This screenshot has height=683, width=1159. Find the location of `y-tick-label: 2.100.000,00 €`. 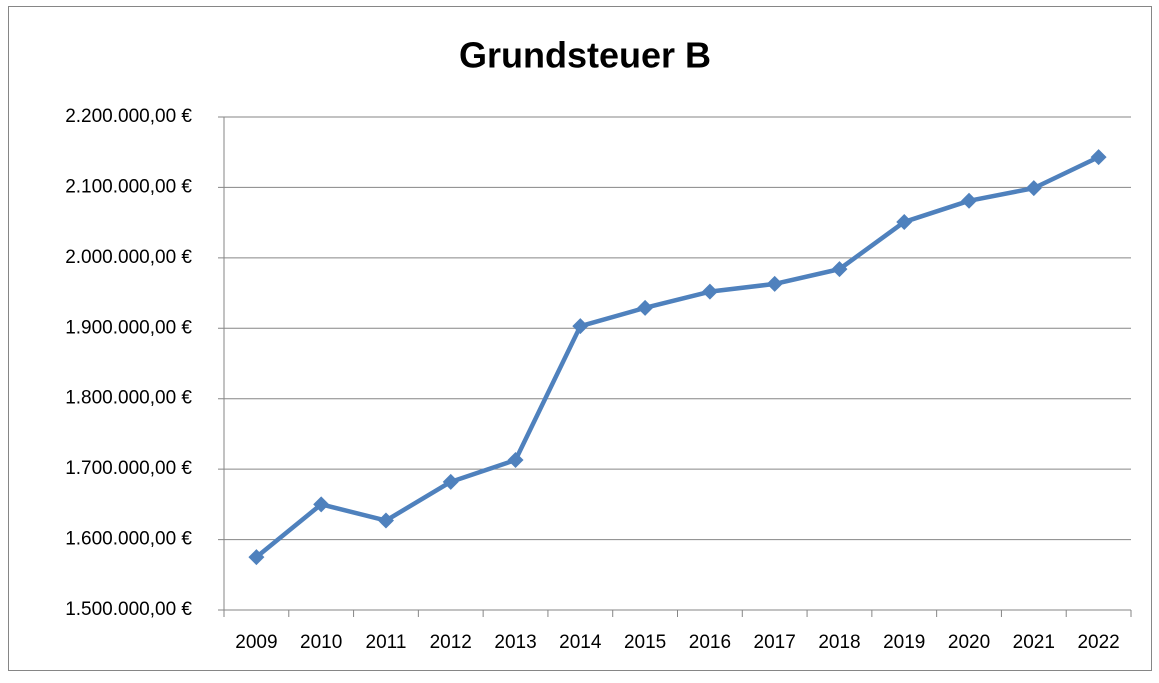

y-tick-label: 2.100.000,00 € is located at coordinates (128, 186).